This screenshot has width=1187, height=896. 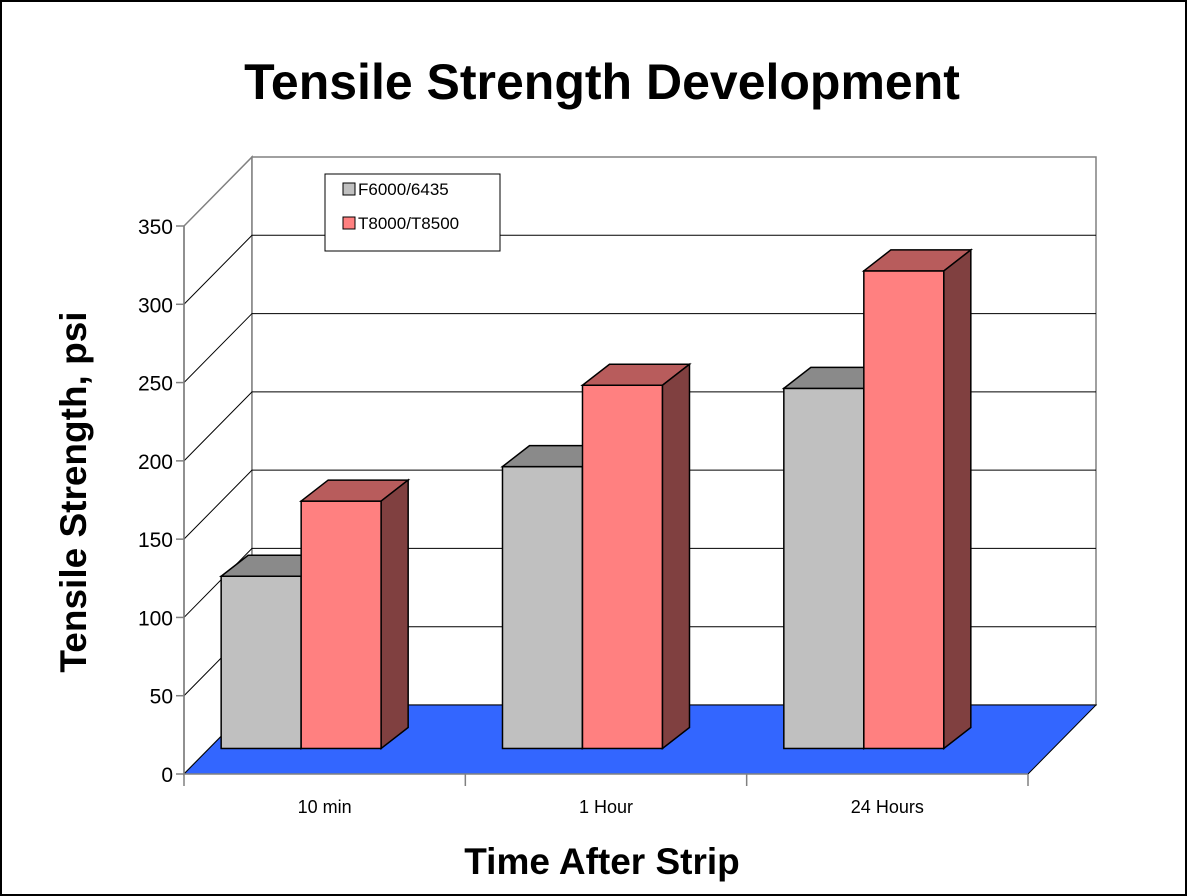 I want to click on legend: F6000/6435 T8000/T8500, so click(x=412, y=212).